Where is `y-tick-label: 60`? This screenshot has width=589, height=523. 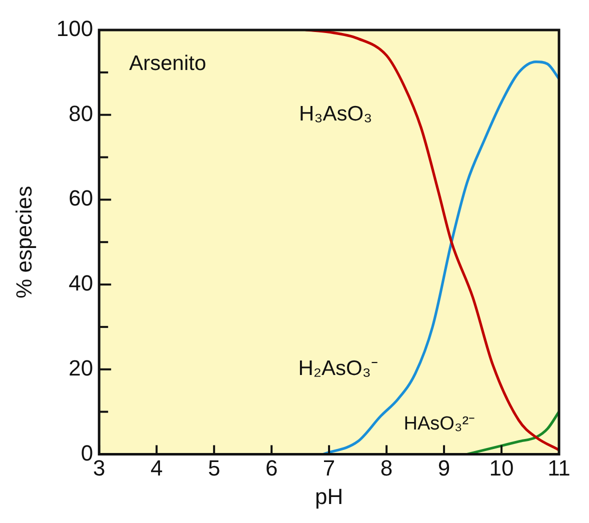 y-tick-label: 60 is located at coordinates (81, 198).